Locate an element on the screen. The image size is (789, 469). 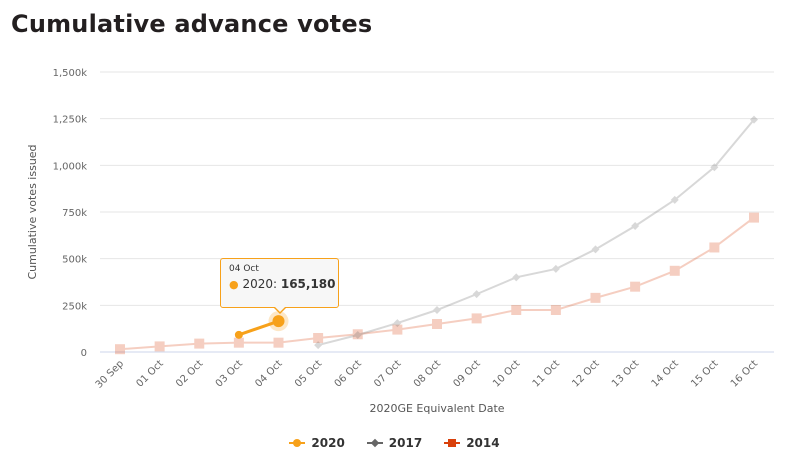
x-tick-label: 12 Oct is located at coordinates (585, 373).